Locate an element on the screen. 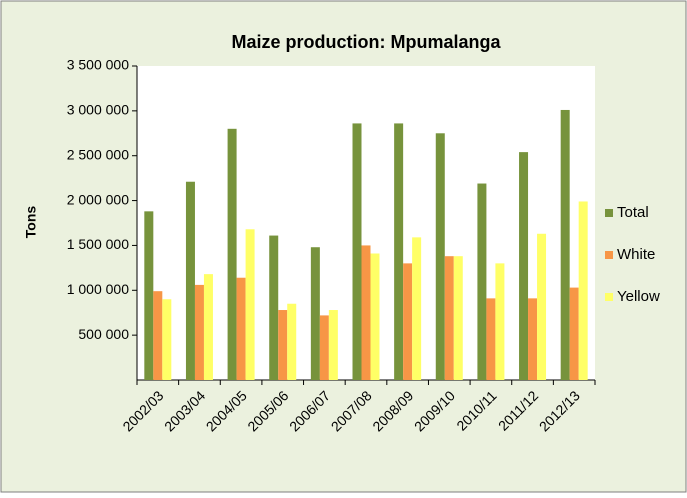  y-tick-label: 2 000 000 is located at coordinates (98, 199).